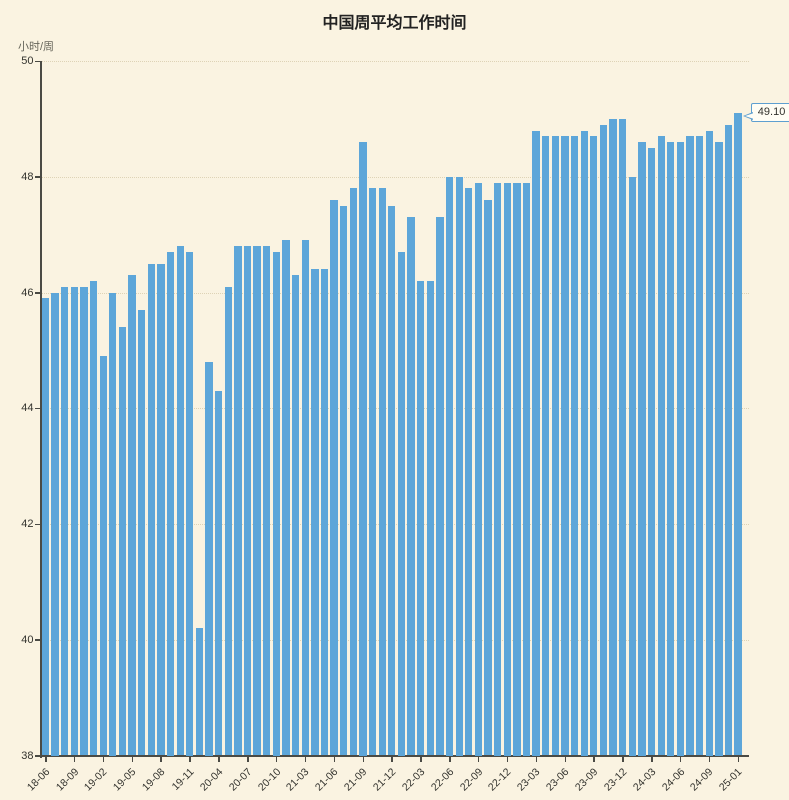 The image size is (789, 800). I want to click on x-tick-label: 22-03, so click(413, 779).